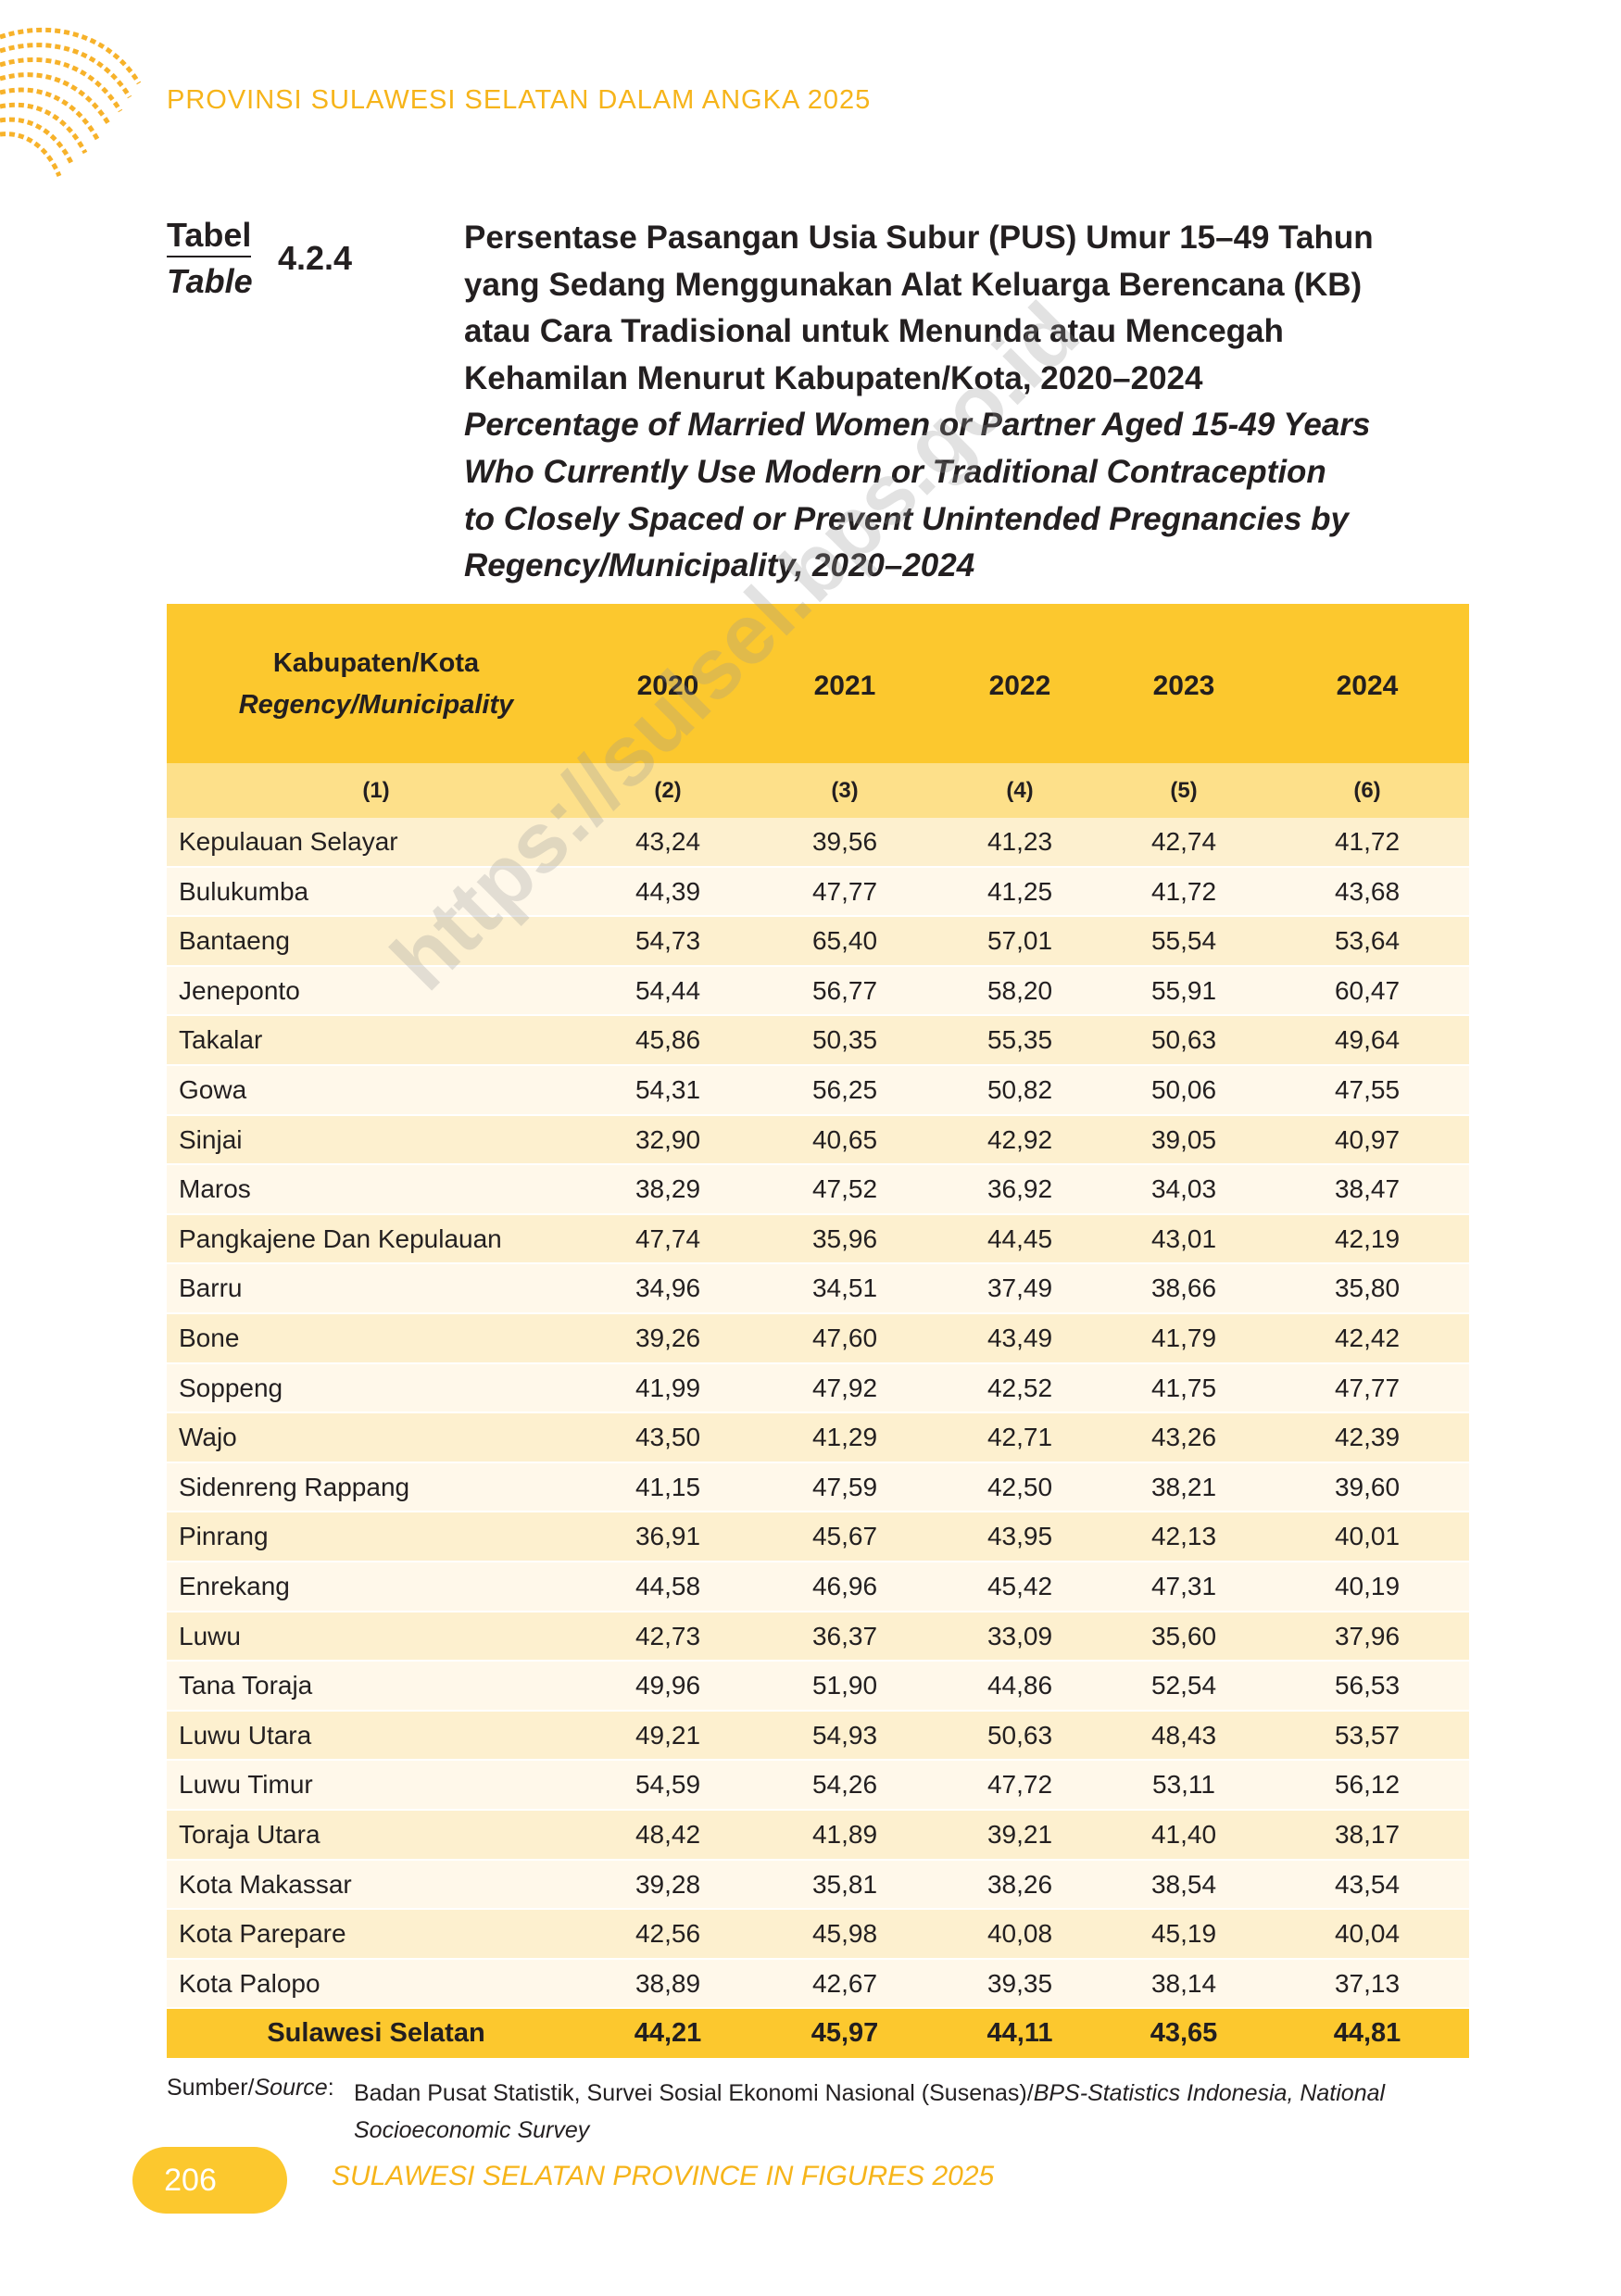 This screenshot has width=1621, height=2296. I want to click on row-value: 35,81, so click(844, 1884).